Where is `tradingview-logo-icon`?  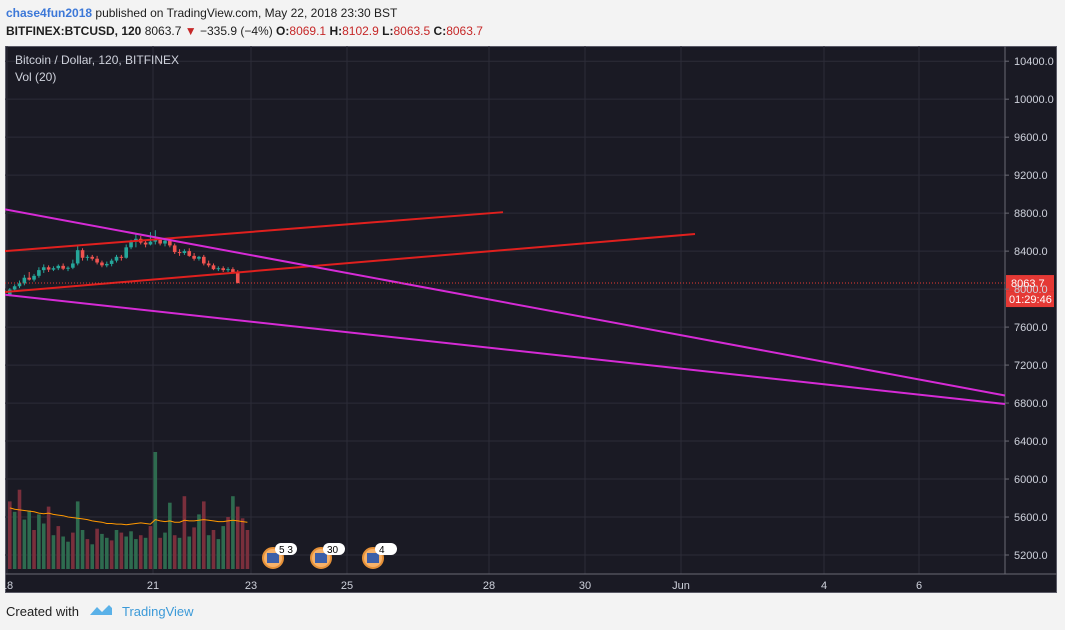
tradingview-logo-icon is located at coordinates (101, 613).